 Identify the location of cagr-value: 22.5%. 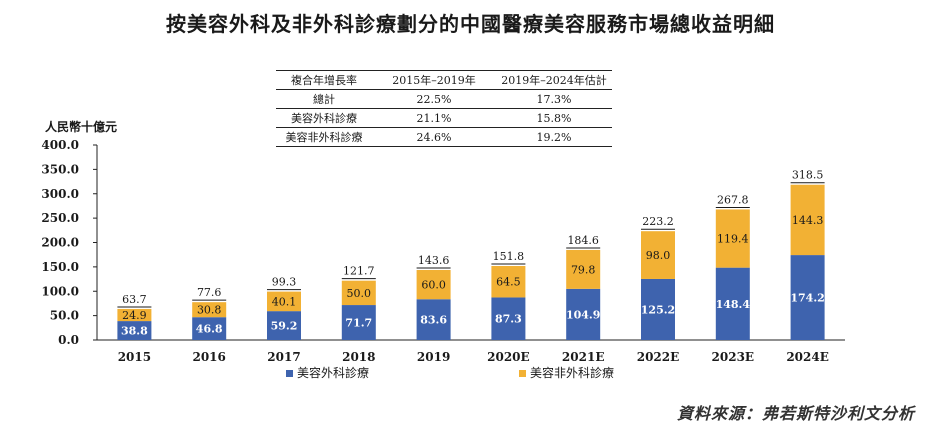
(434, 99).